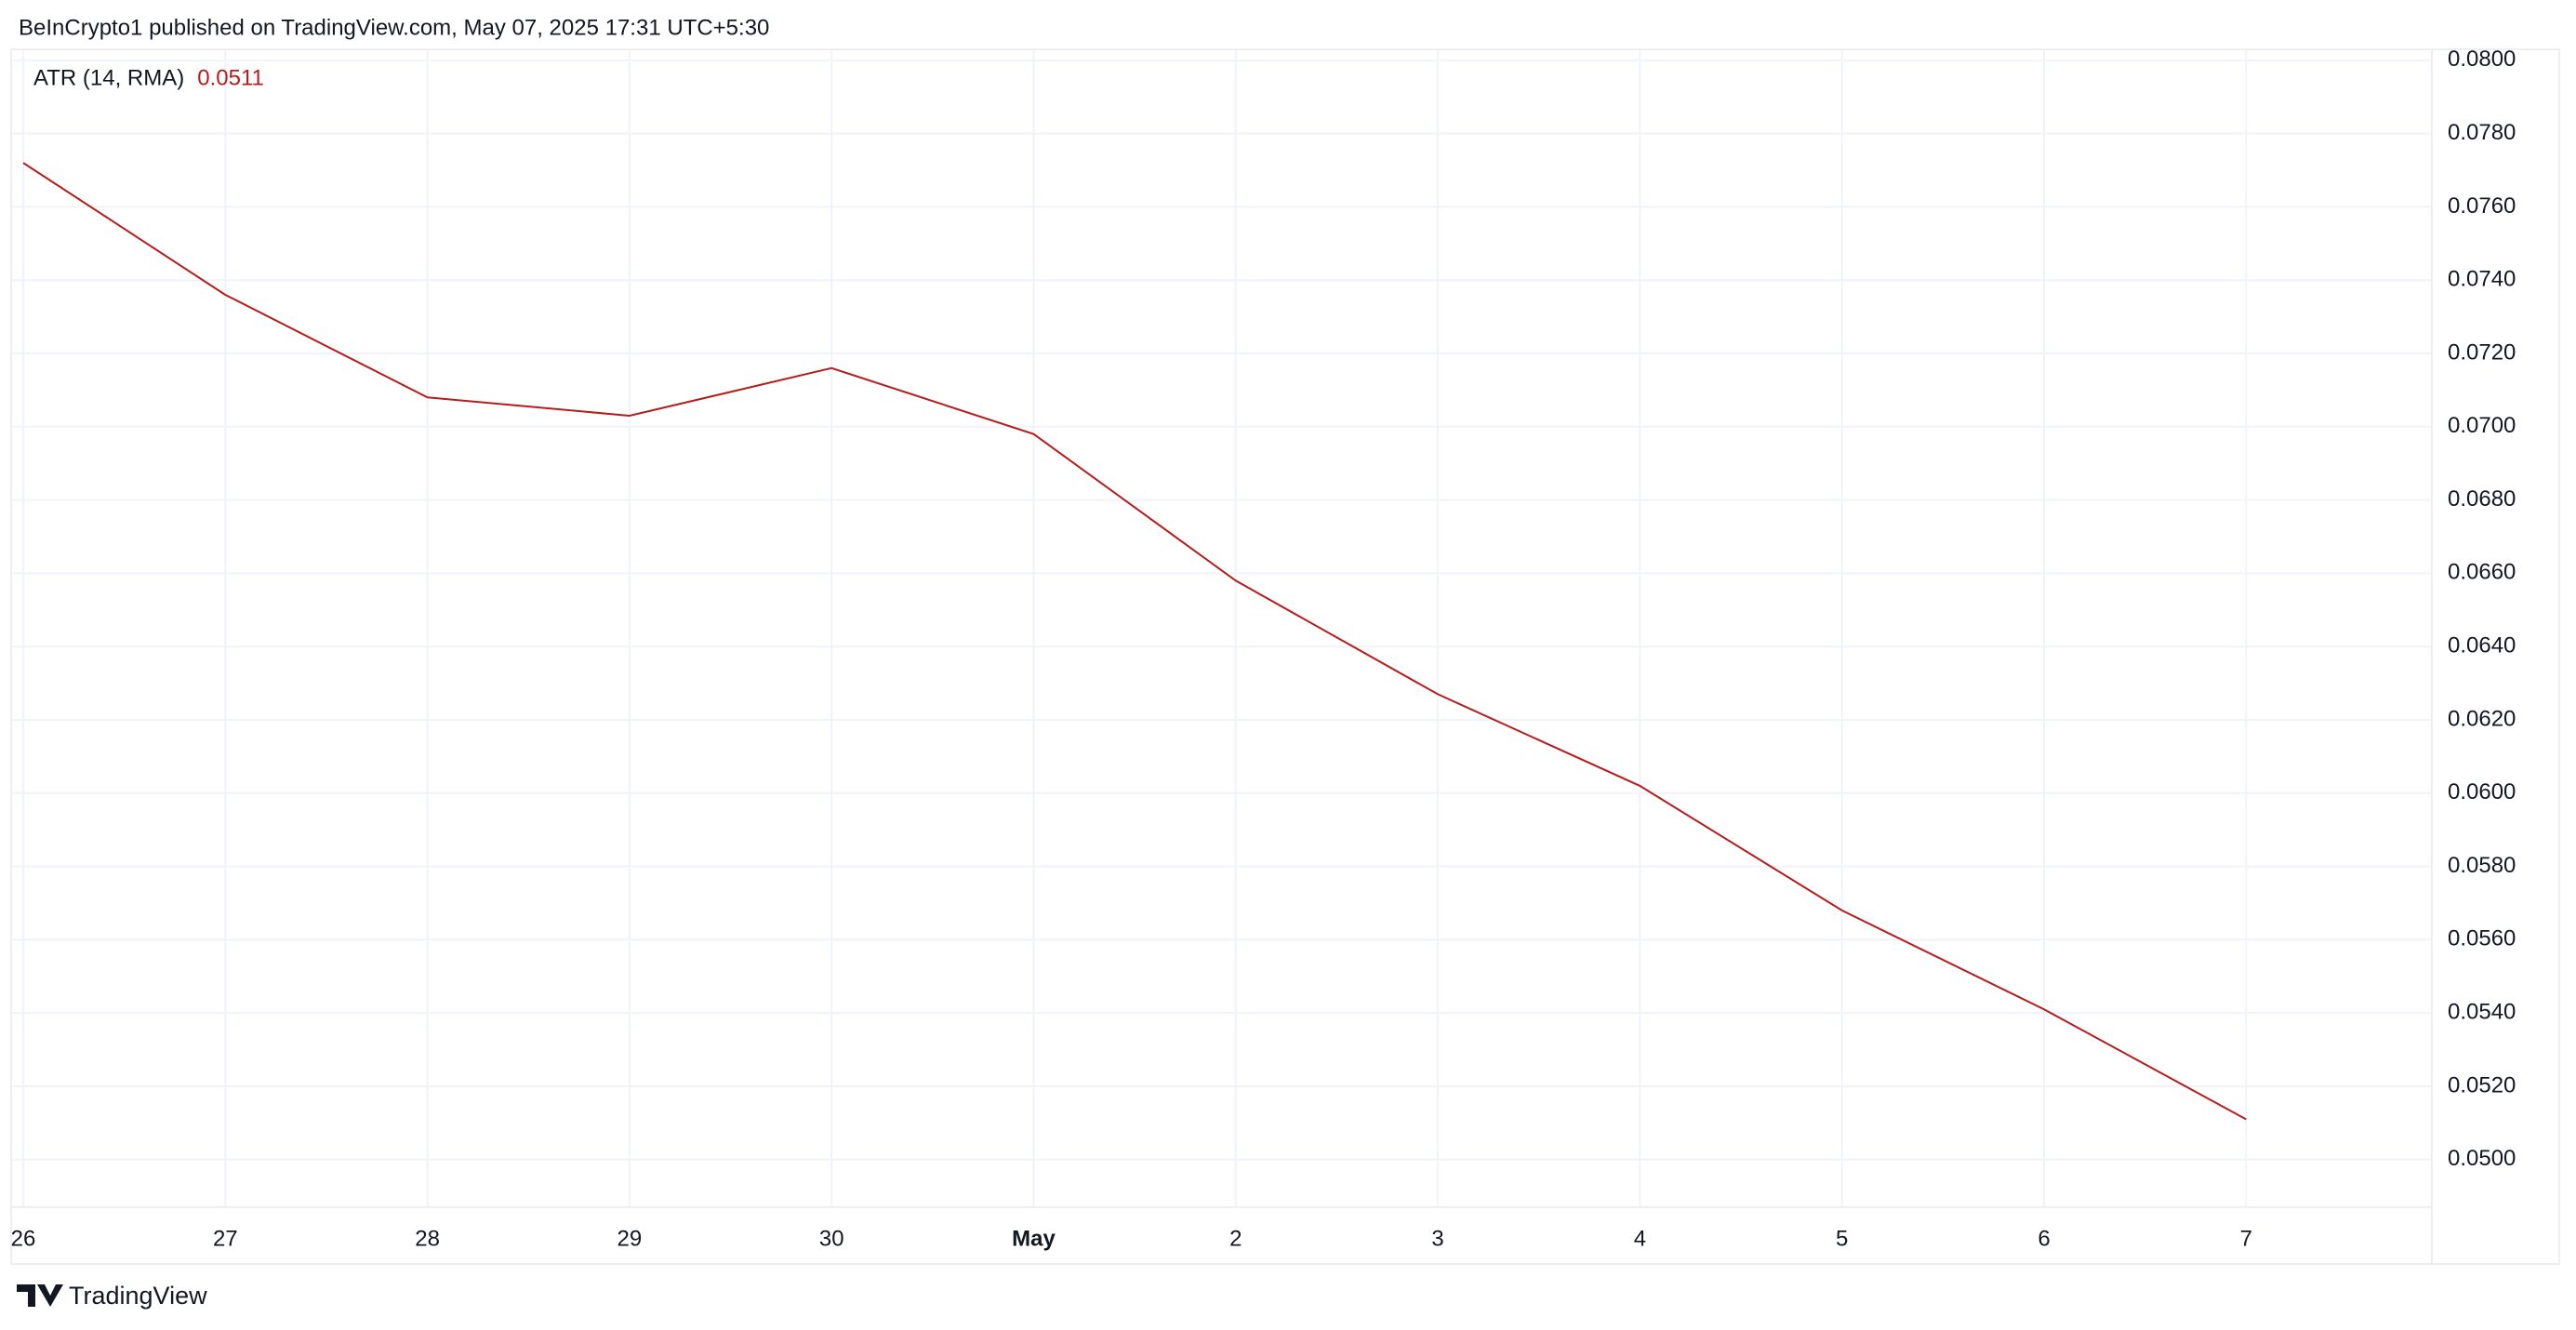 The height and width of the screenshot is (1330, 2576). I want to click on y-tick-label: 0.0600, so click(2482, 792).